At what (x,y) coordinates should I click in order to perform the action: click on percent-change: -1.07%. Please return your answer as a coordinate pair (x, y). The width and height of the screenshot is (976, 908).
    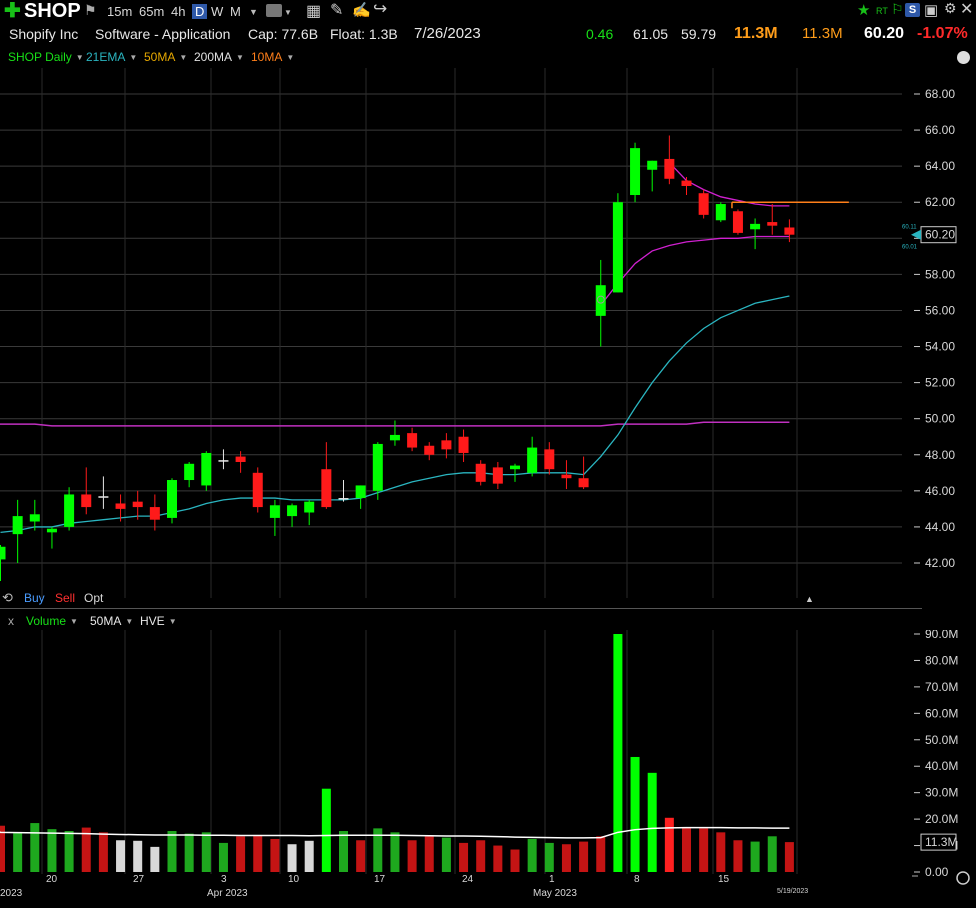
    Looking at the image, I should click on (942, 33).